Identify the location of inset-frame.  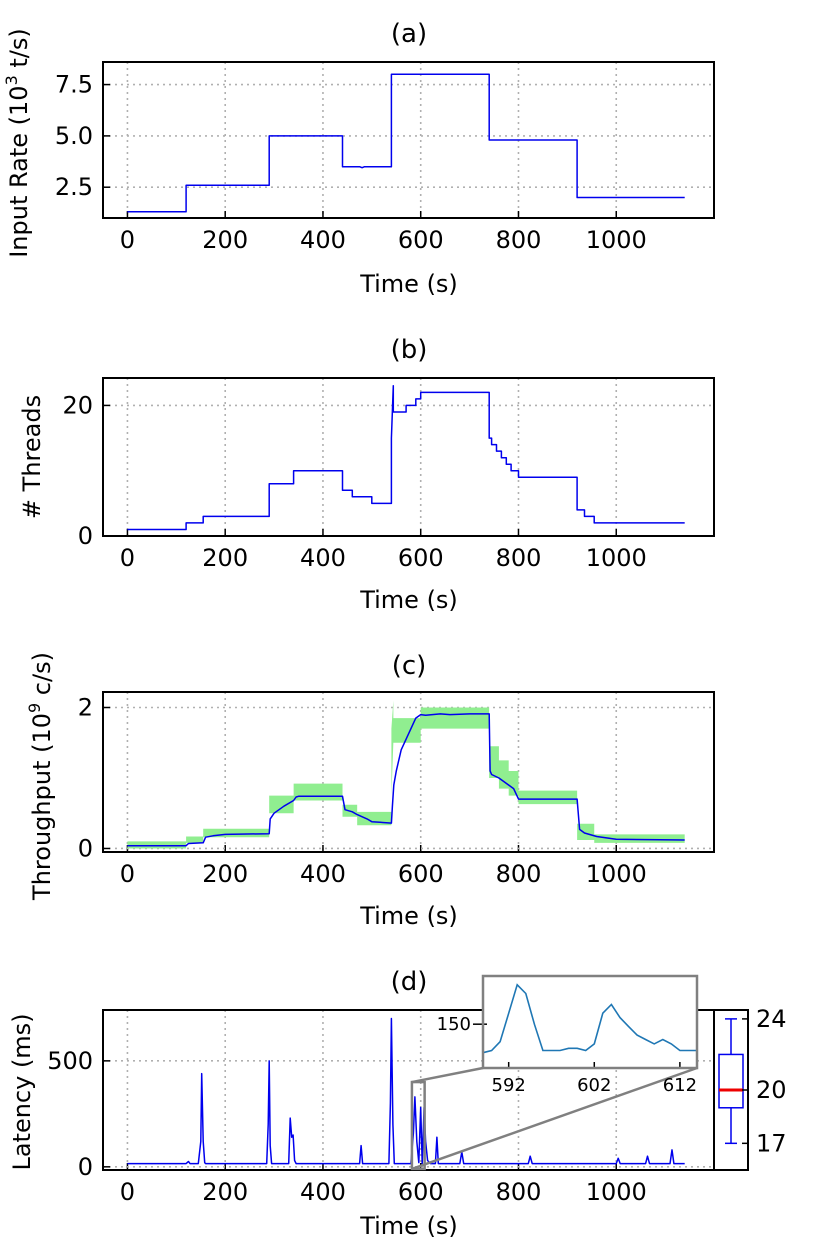
(590, 1022).